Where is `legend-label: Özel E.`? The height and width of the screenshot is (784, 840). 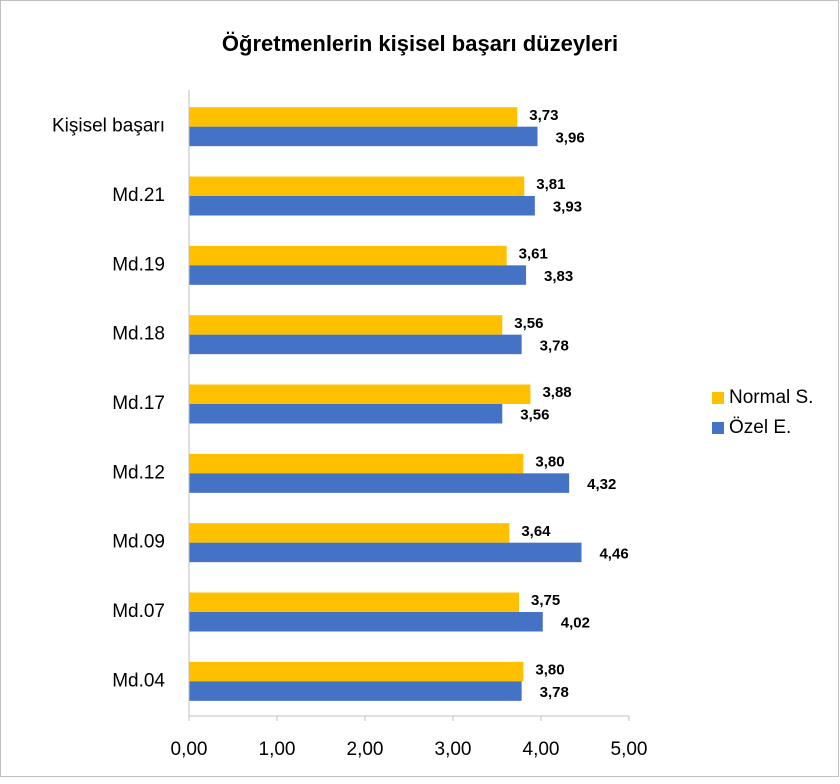 legend-label: Özel E. is located at coordinates (760, 427).